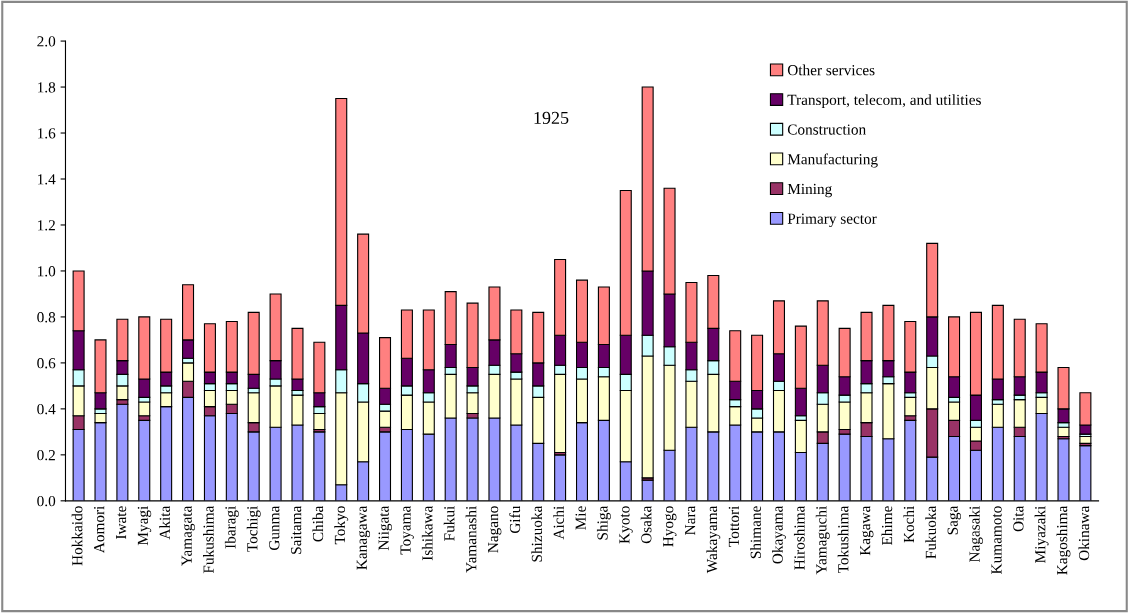  What do you see at coordinates (188, 535) in the screenshot?
I see `x-tick-label: Yamagata` at bounding box center [188, 535].